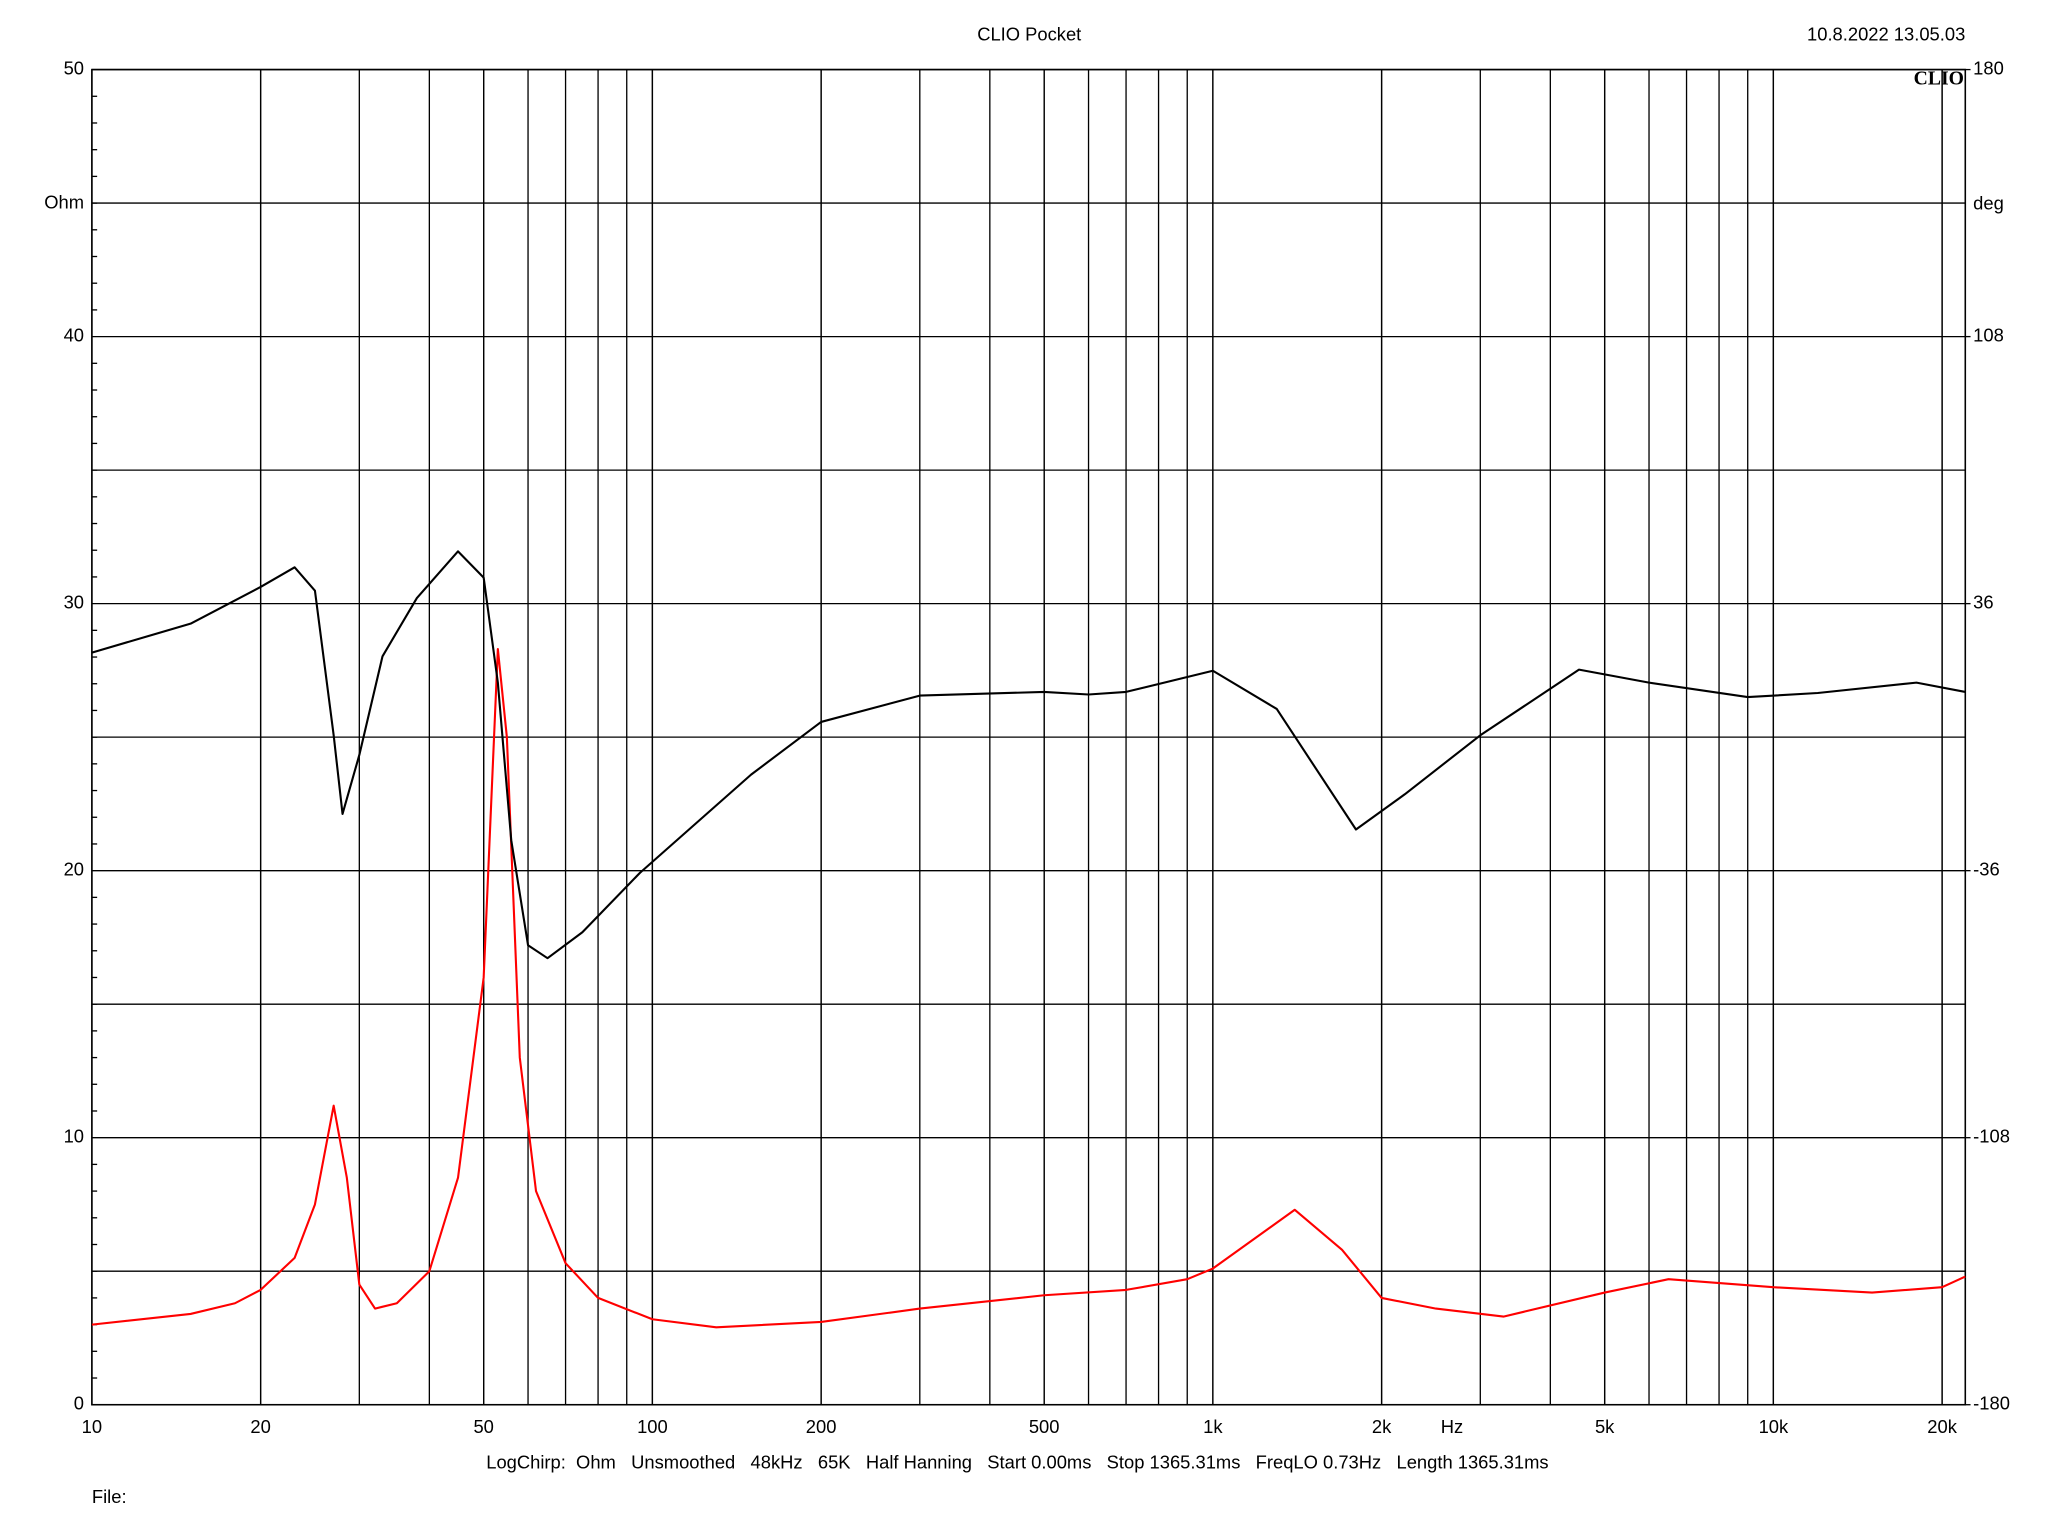  I want to click on timestamp: 10.8.2022 13.05.03, so click(1886, 33).